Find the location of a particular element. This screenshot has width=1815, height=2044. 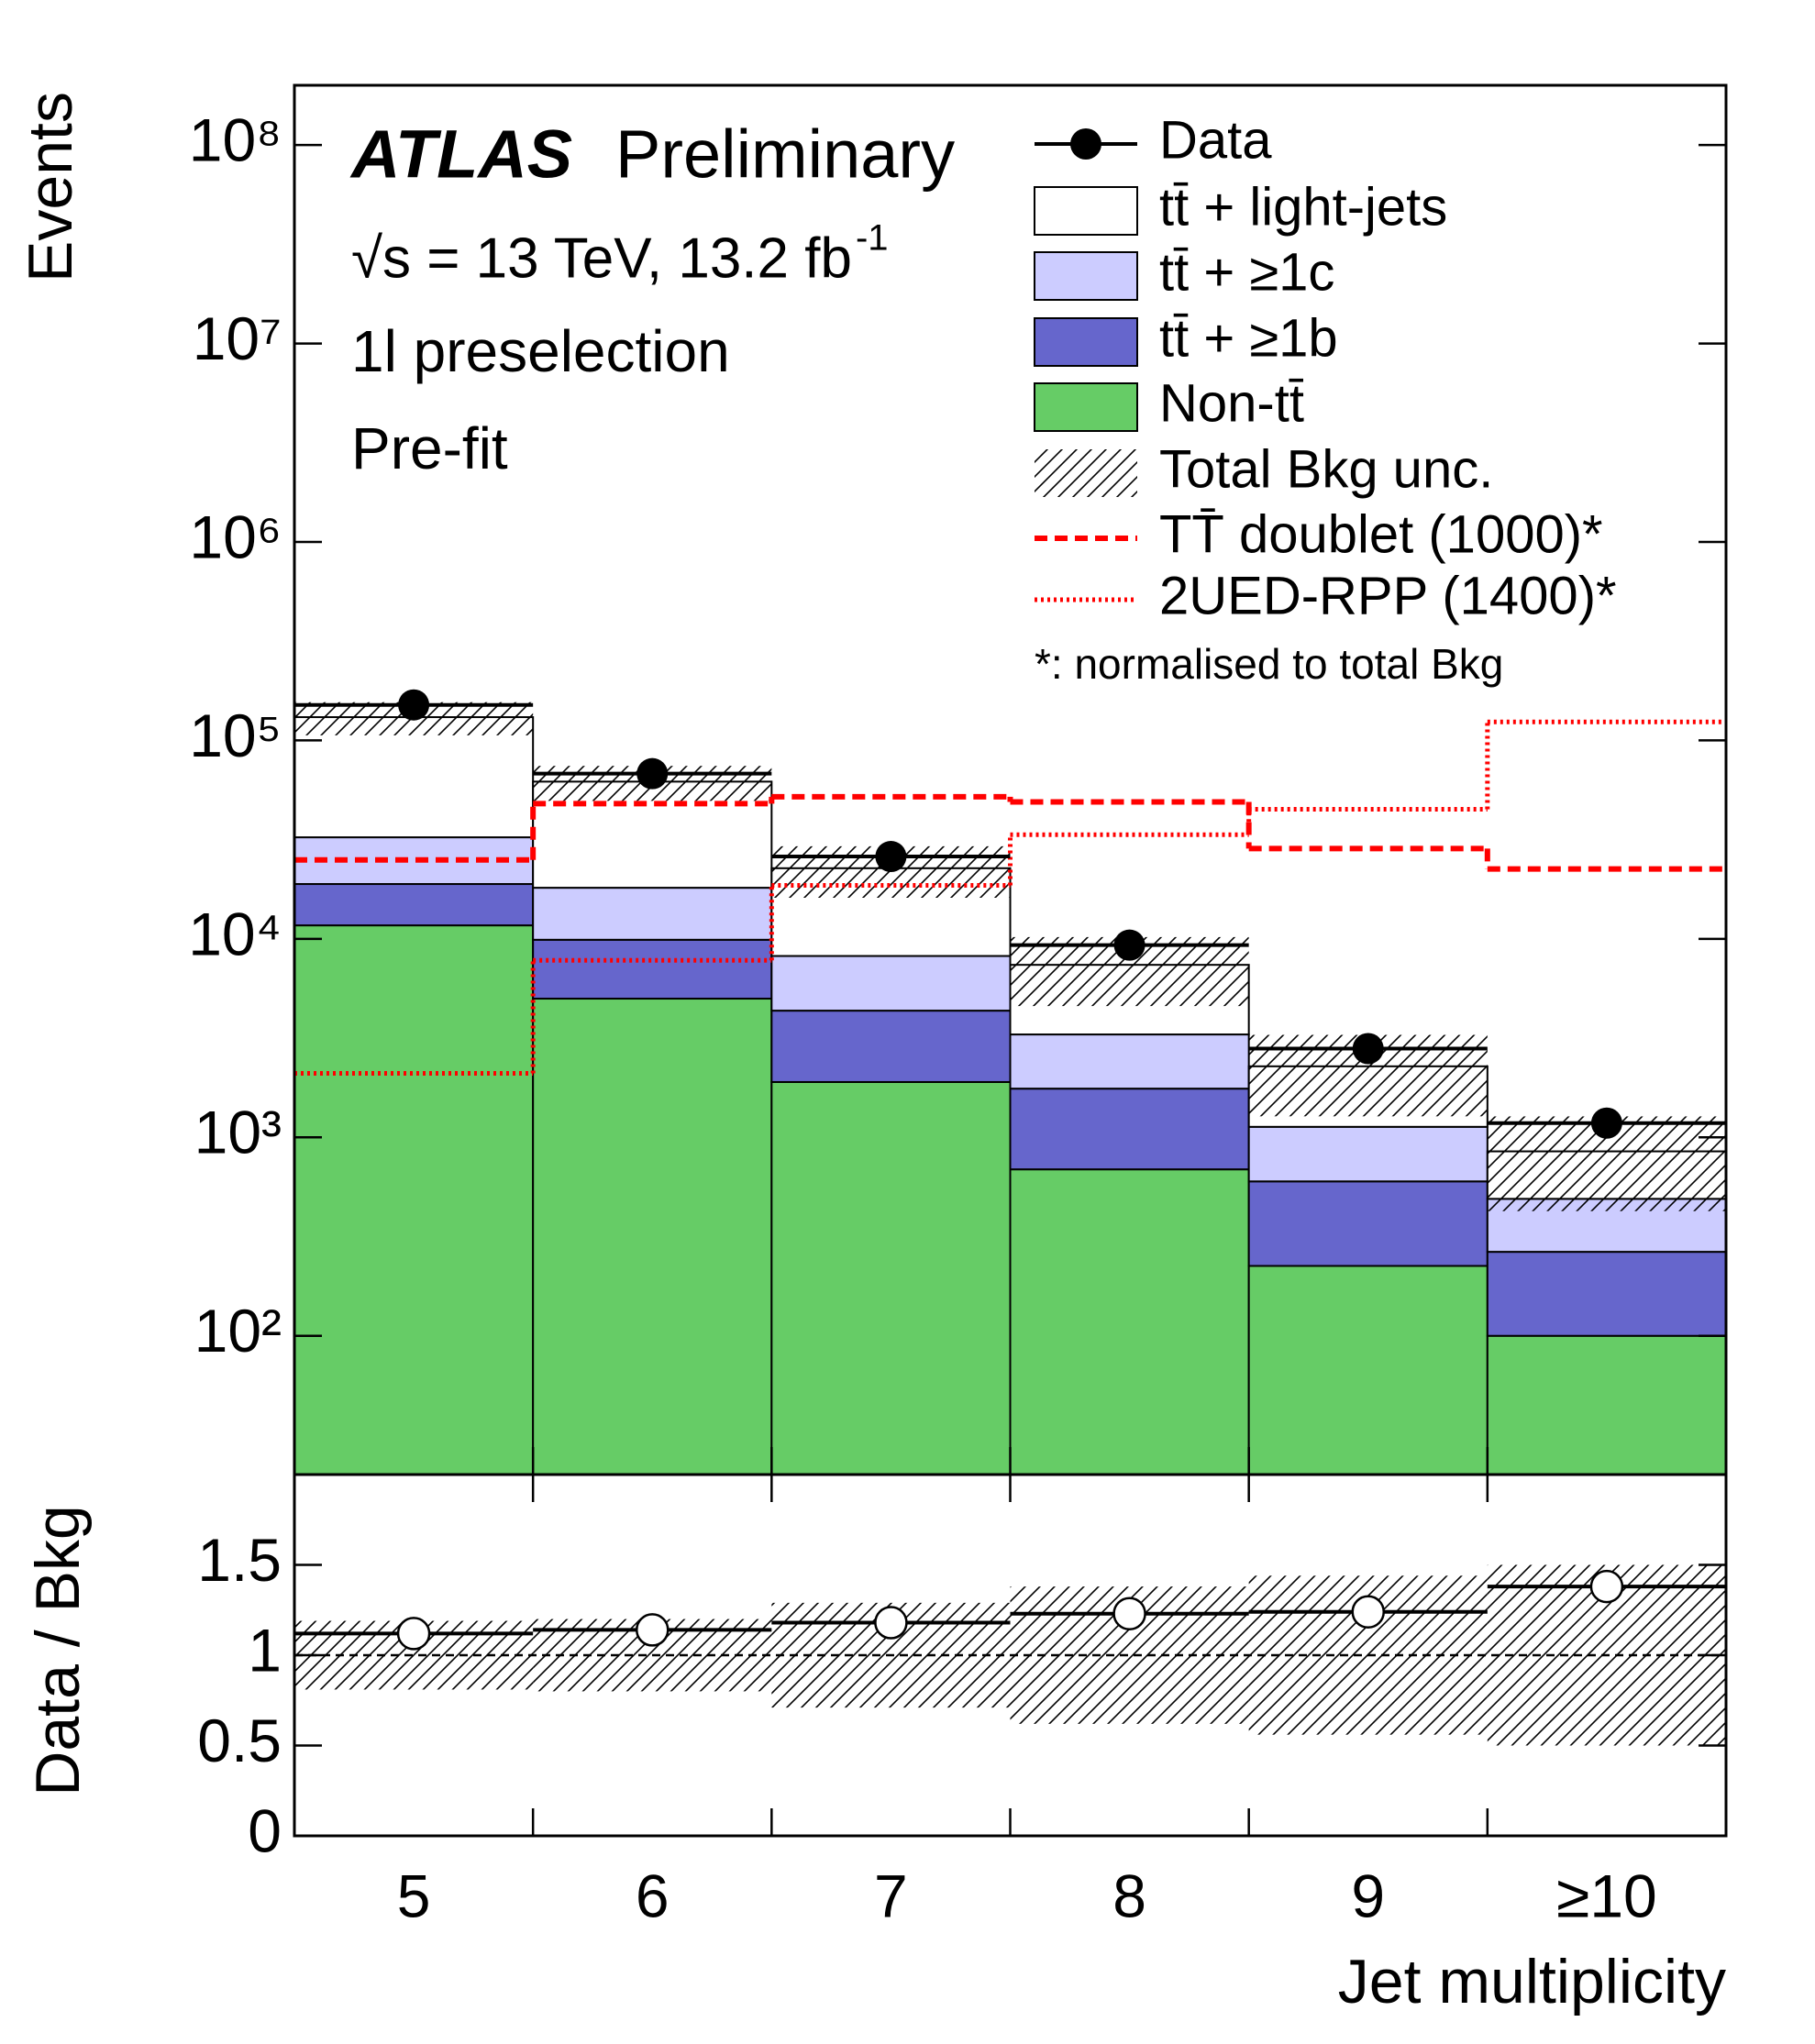

x-tick-label: ≥10 is located at coordinates (1606, 1896).